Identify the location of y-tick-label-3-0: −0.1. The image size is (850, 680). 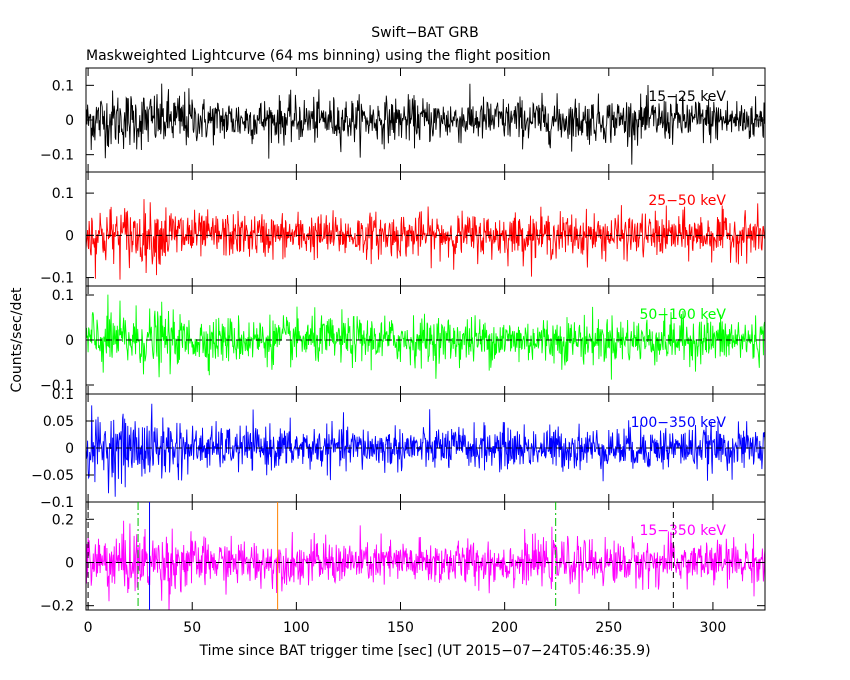
(57, 503).